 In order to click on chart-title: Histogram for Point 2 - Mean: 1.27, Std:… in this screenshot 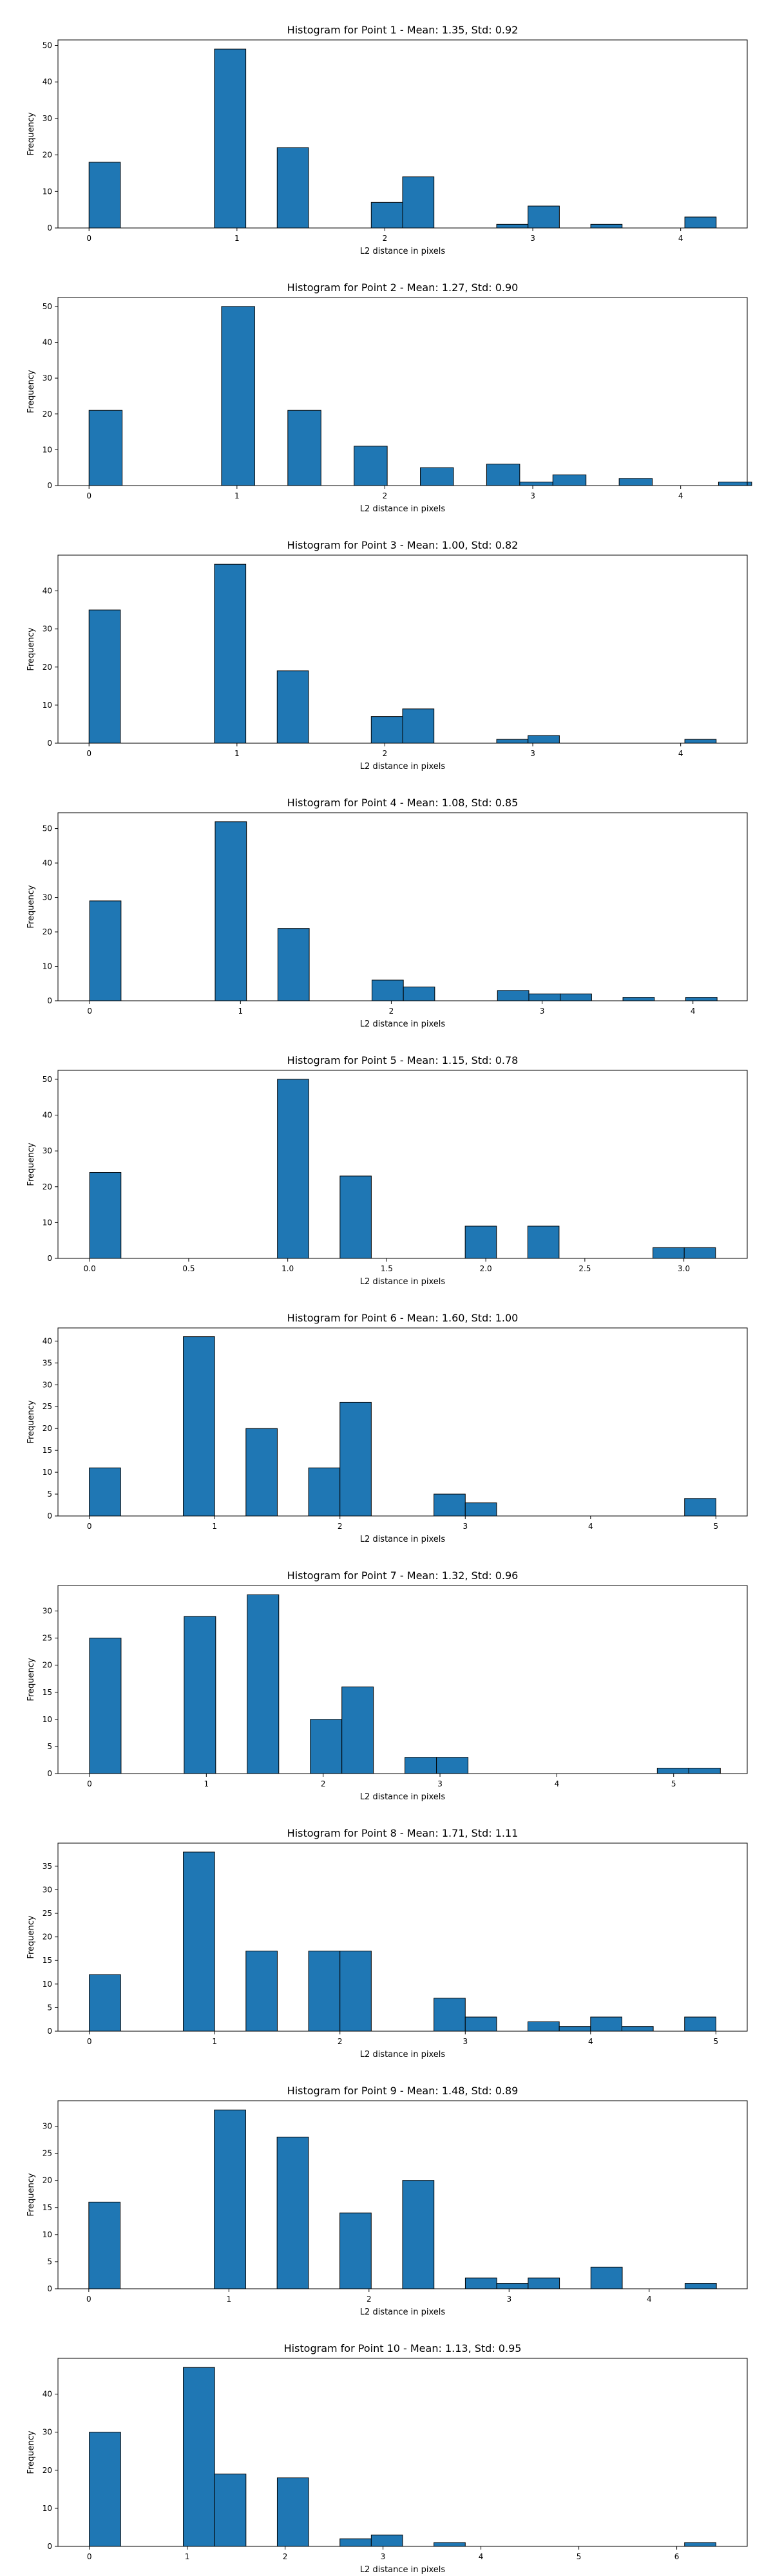, I will do `click(403, 287)`.